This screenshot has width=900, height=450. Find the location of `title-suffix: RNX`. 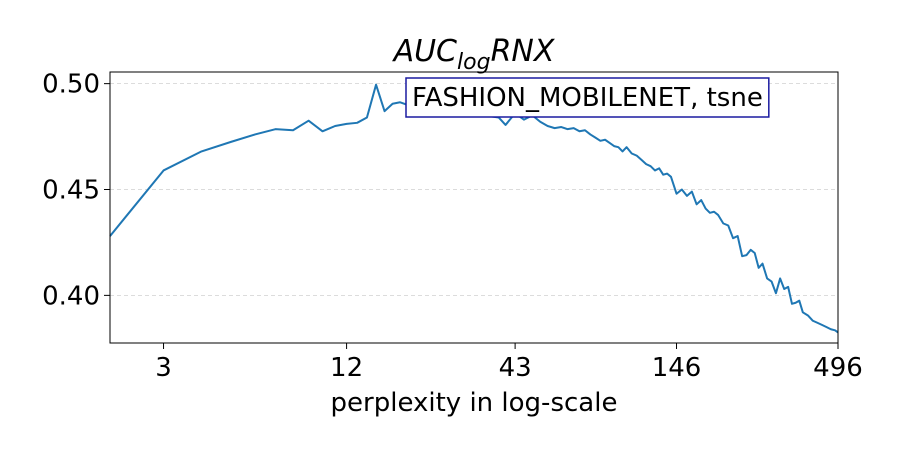

title-suffix: RNX is located at coordinates (523, 51).